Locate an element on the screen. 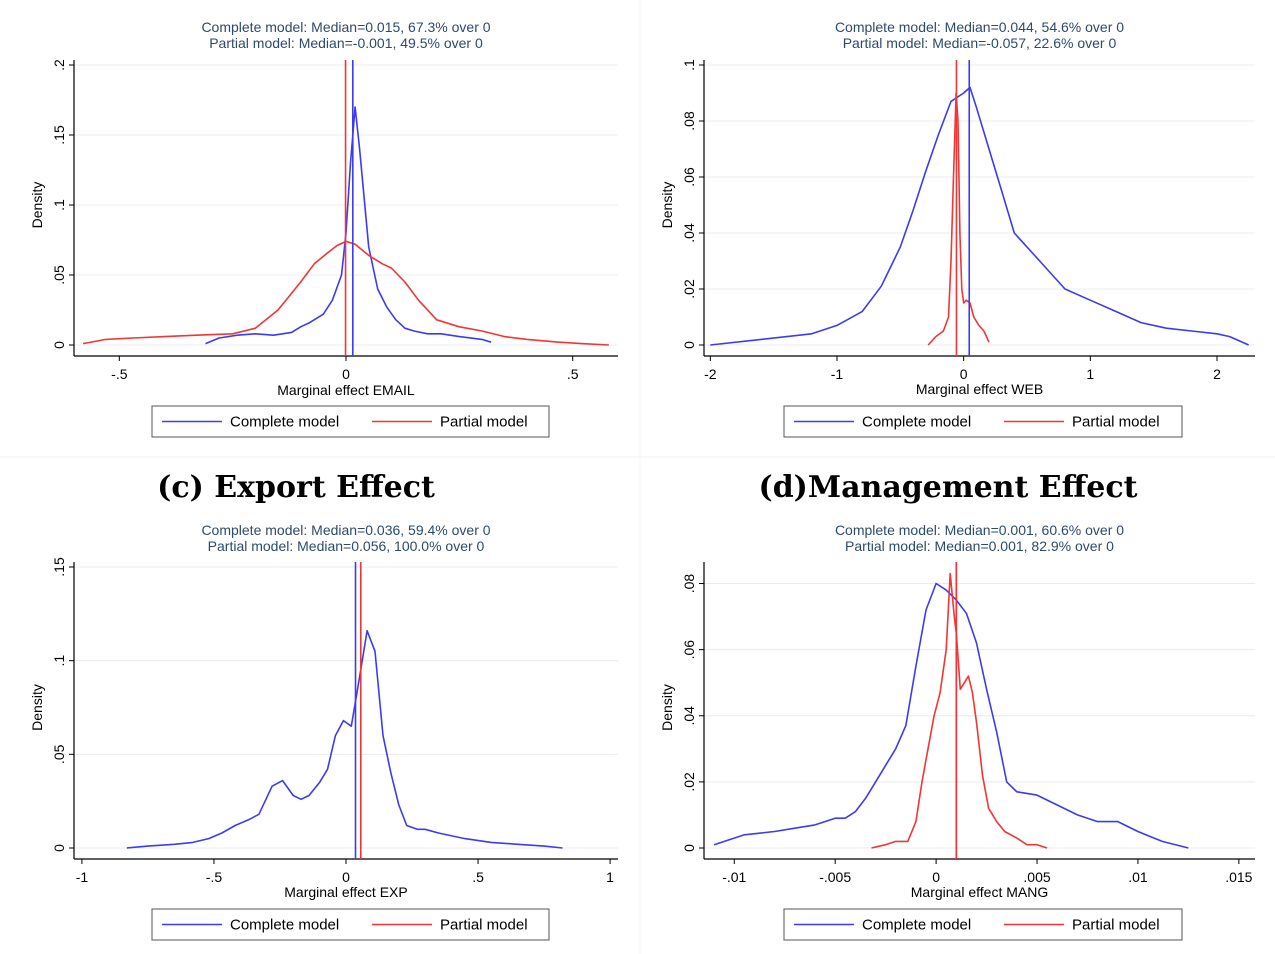  x-tick-label: .005 is located at coordinates (1036, 877).